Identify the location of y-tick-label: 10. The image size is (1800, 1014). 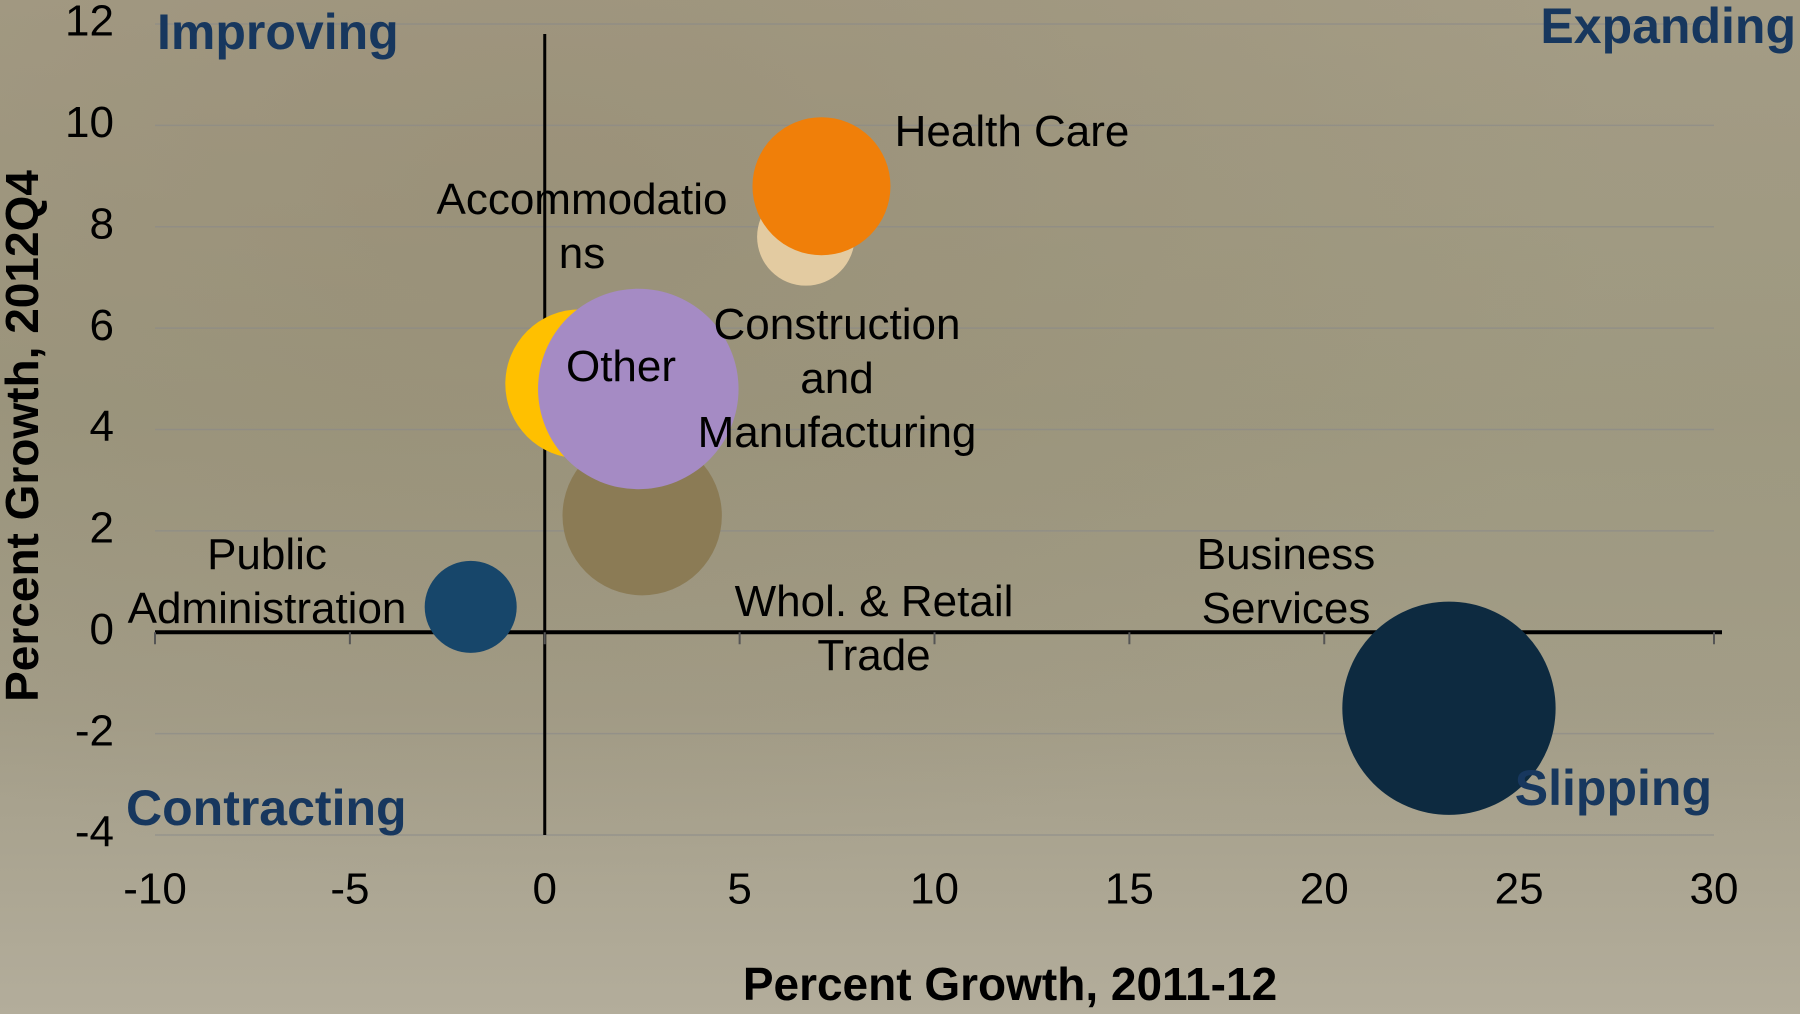
(89, 122).